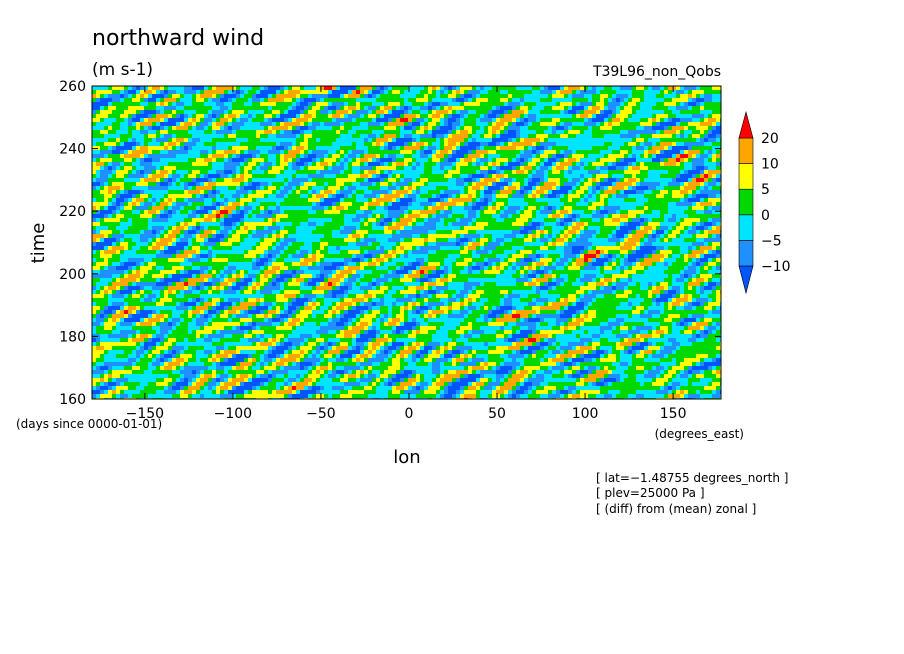  What do you see at coordinates (692, 478) in the screenshot?
I see `annotation-lat: [ lat=−1.48755 degrees_north ]` at bounding box center [692, 478].